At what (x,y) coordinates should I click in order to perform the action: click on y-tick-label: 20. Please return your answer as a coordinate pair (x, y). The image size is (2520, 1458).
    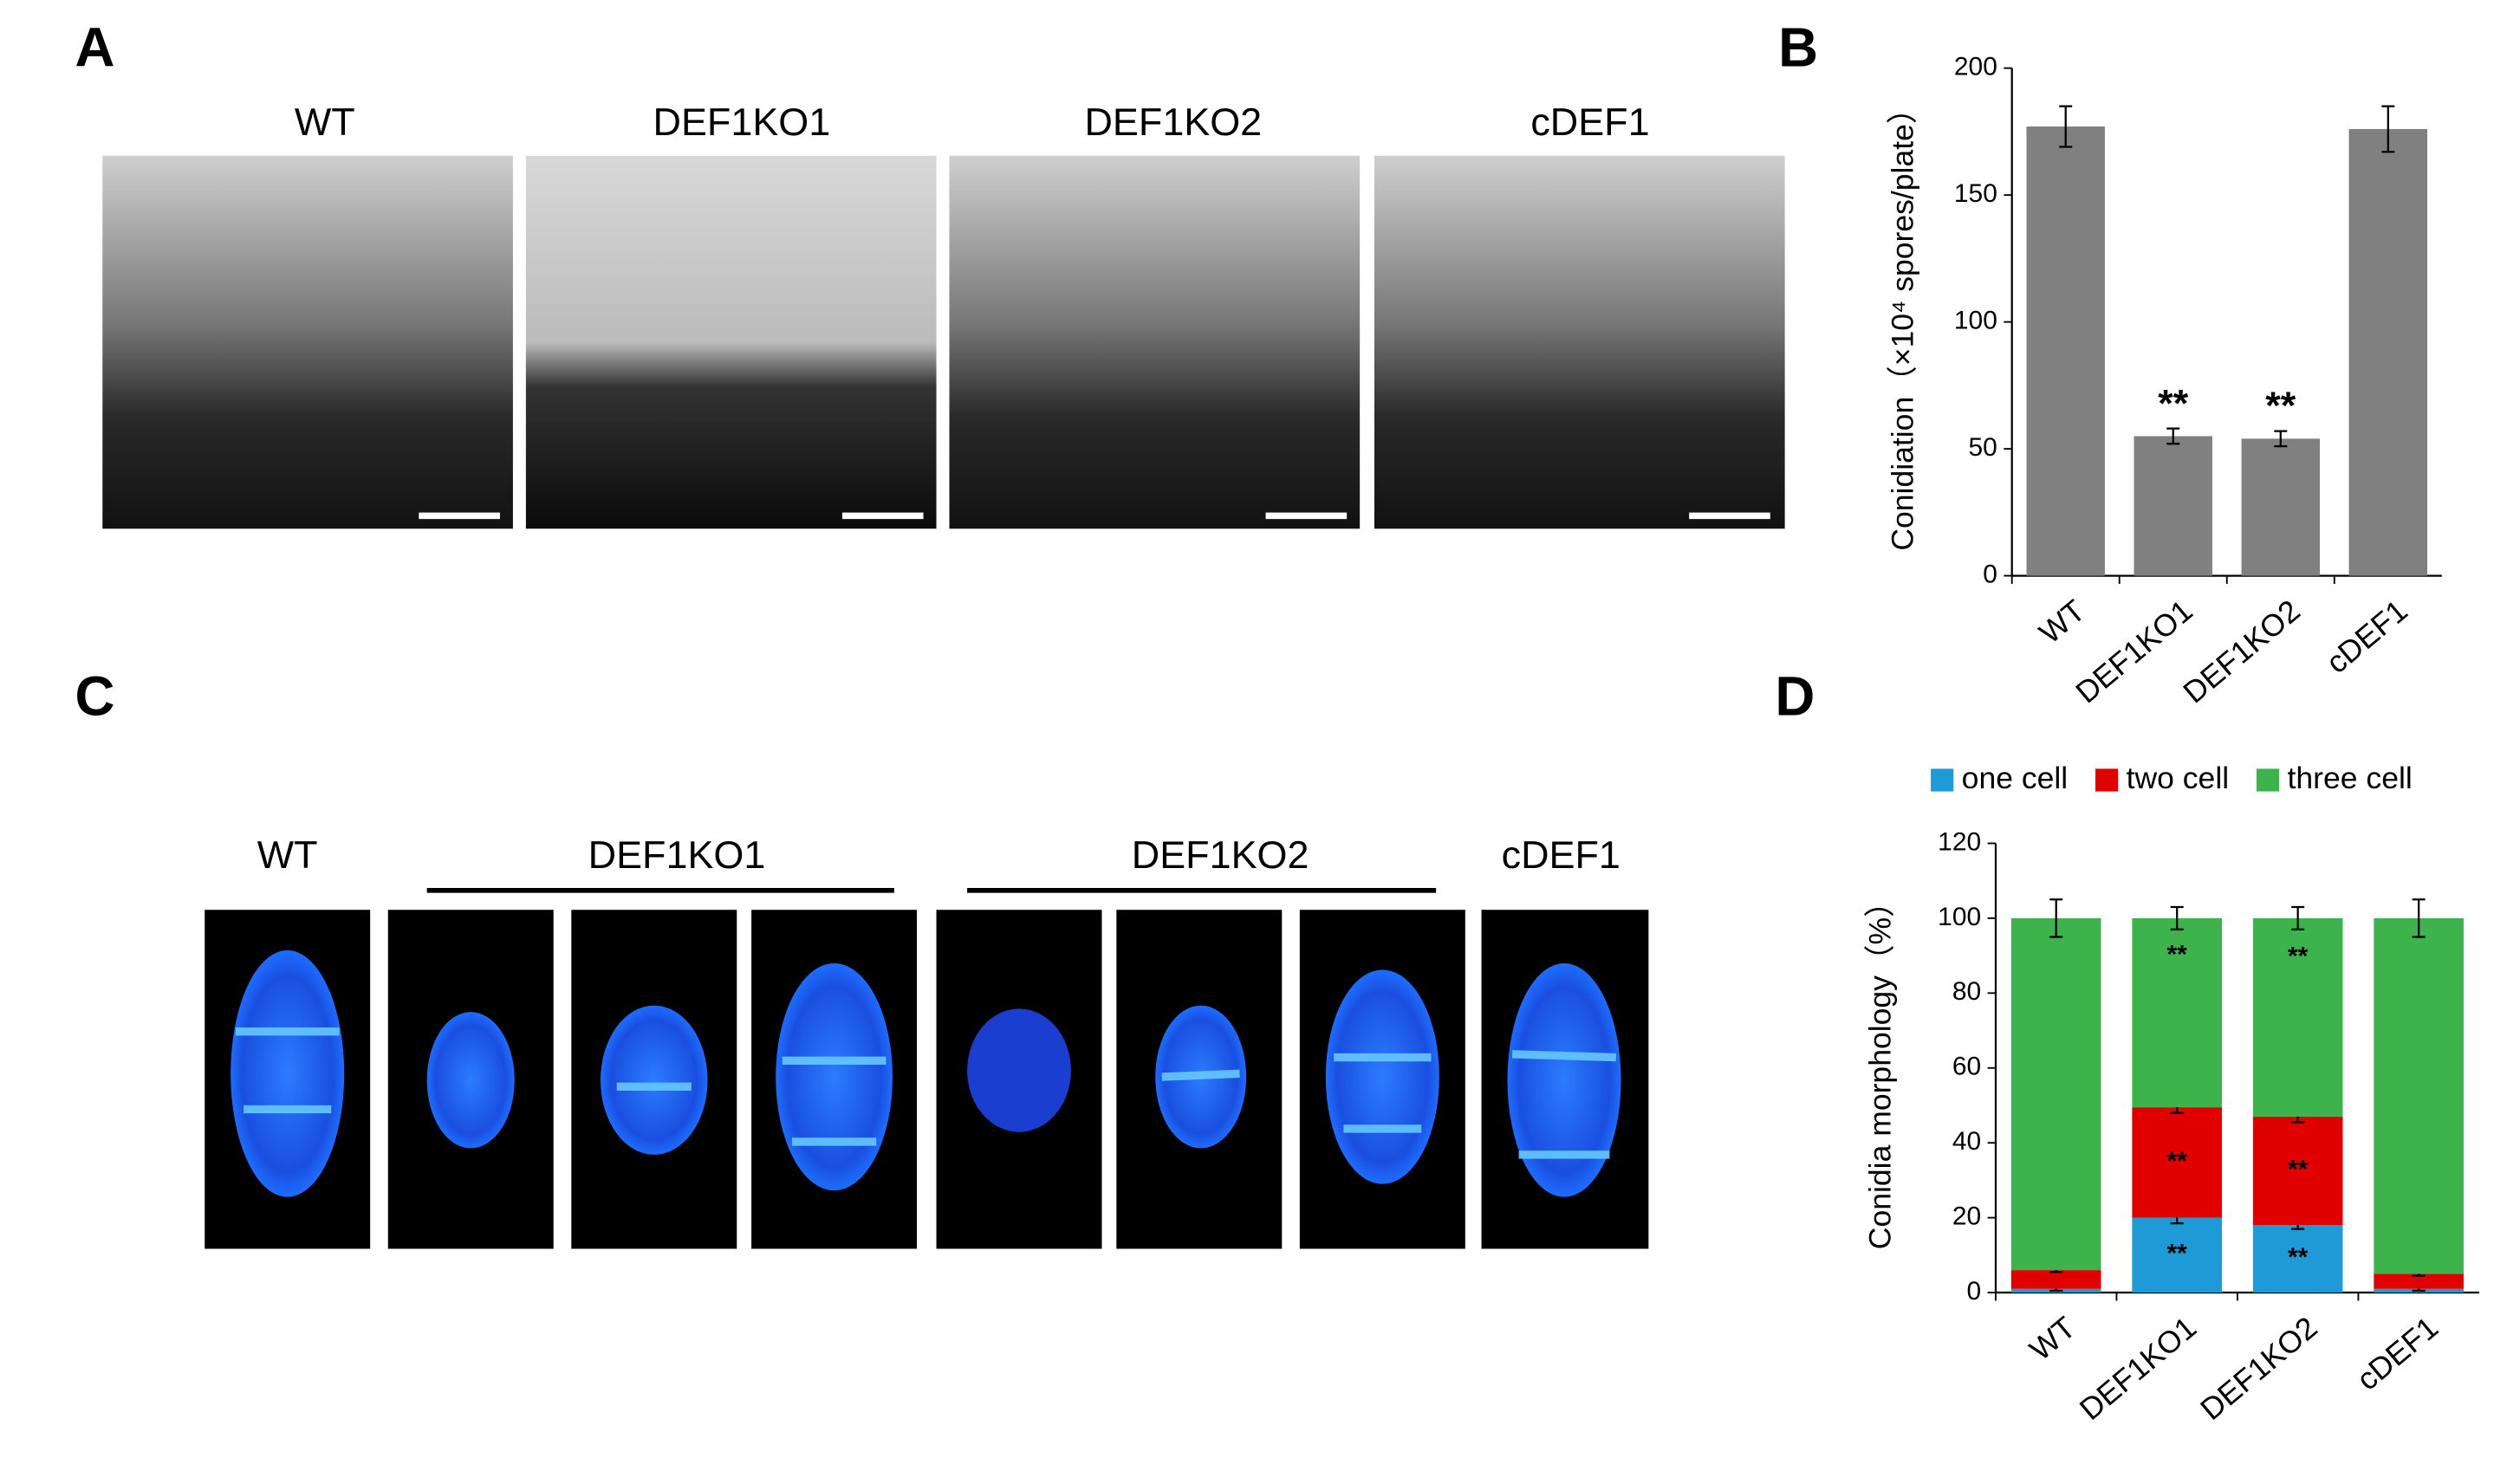
    Looking at the image, I should click on (1966, 1216).